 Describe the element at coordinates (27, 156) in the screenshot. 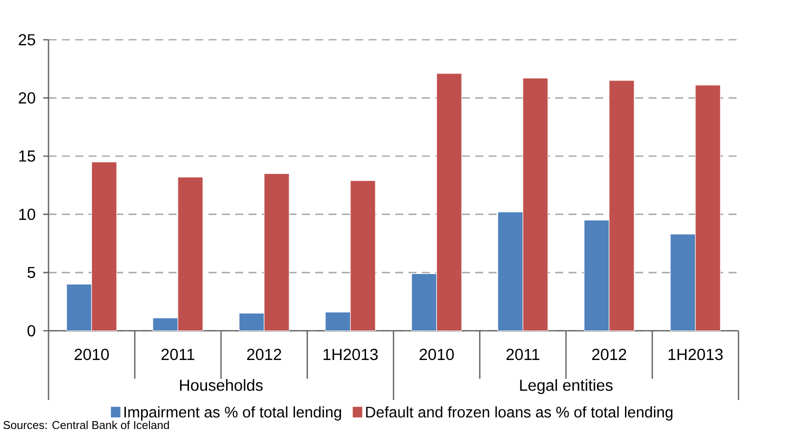

I see `y-tick-label: 15` at that location.